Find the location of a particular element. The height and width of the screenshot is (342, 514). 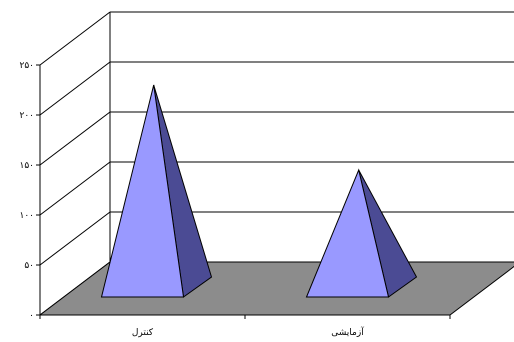

y-tick-label-5: ۲۵۰ is located at coordinates (26, 66).